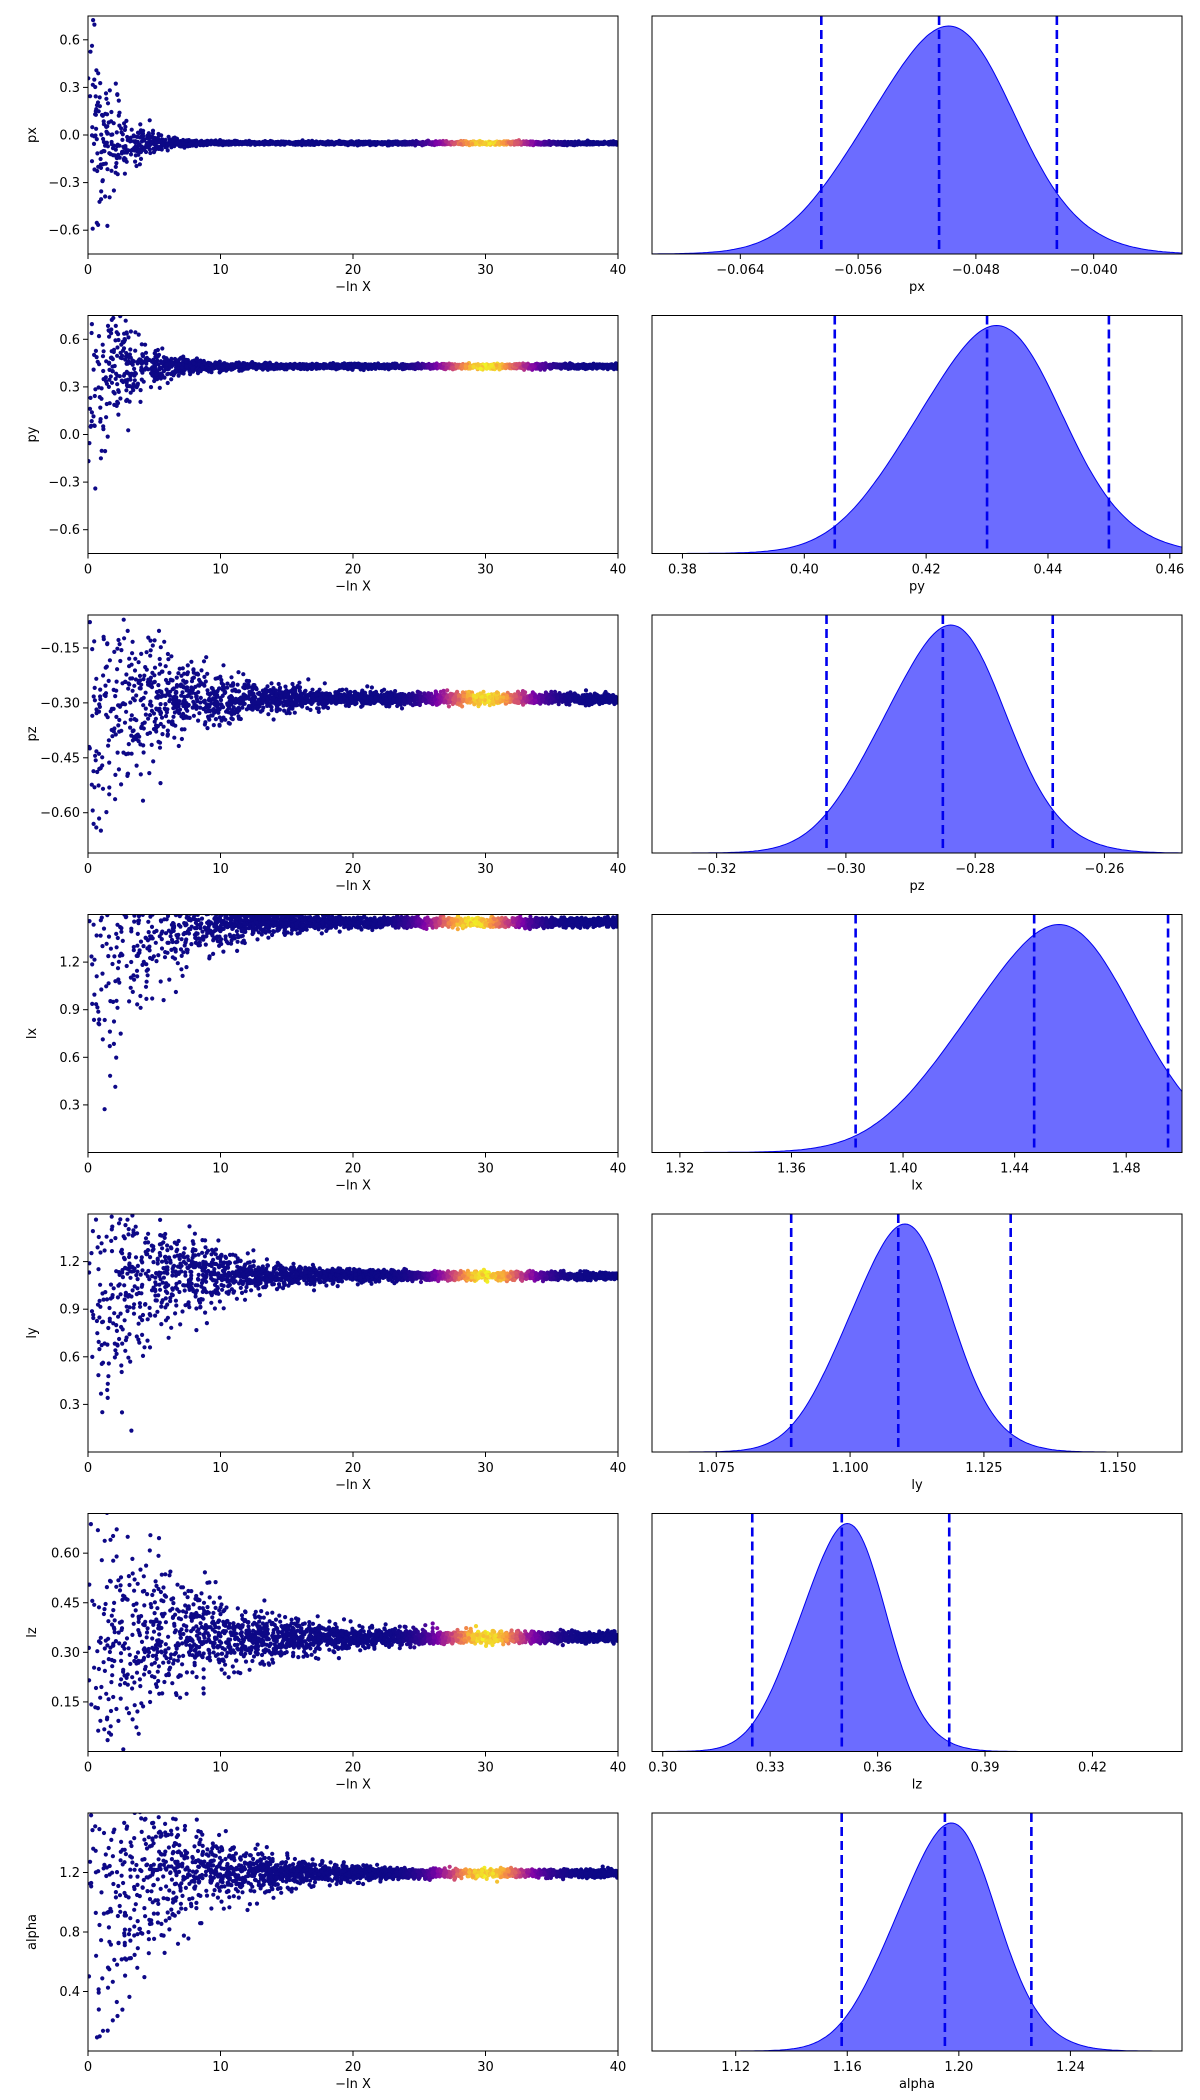  Describe the element at coordinates (740, 270) in the screenshot. I see `x-tick-label: −0.064` at that location.